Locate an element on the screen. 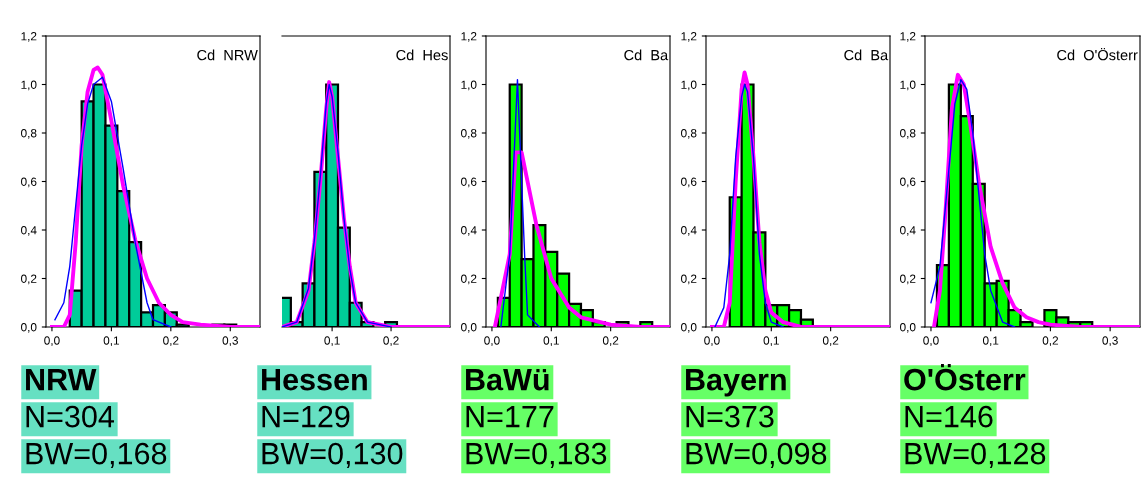 The image size is (1142, 481). text: Cd Hes is located at coordinates (422, 55).